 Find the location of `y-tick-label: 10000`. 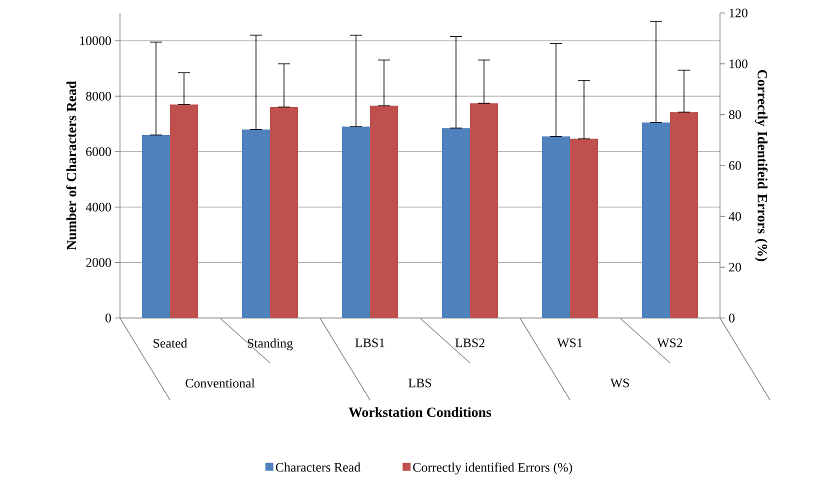

y-tick-label: 10000 is located at coordinates (95, 41).